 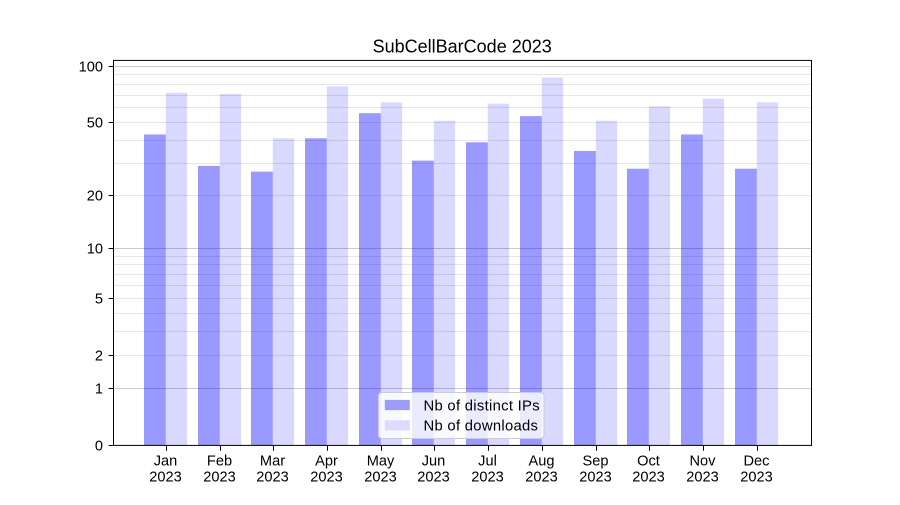 What do you see at coordinates (482, 406) in the screenshot?
I see `svg-text: Nb of distinct IPs` at bounding box center [482, 406].